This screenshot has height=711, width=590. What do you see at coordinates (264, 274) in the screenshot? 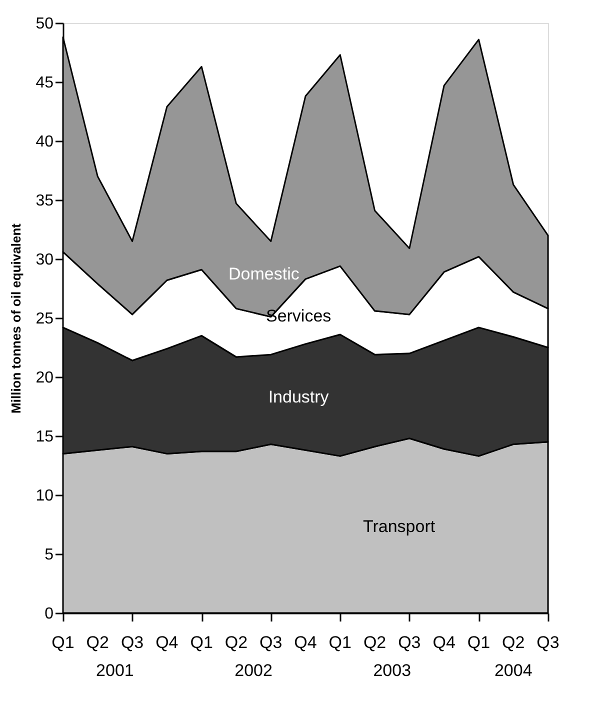
I see `series-label: Domestic` at bounding box center [264, 274].